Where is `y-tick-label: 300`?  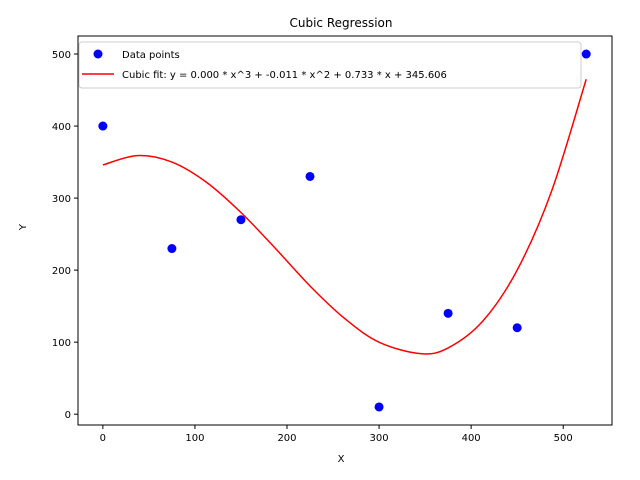 y-tick-label: 300 is located at coordinates (61, 199).